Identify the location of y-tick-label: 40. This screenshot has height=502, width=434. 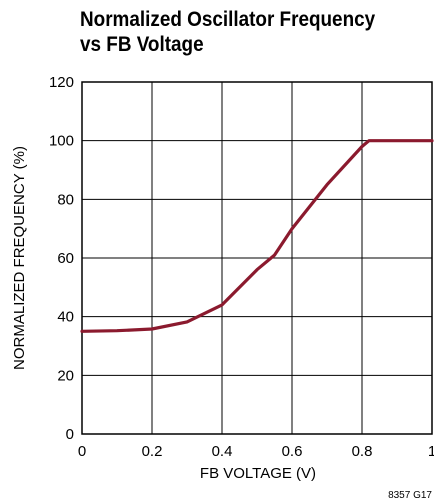
(65, 317).